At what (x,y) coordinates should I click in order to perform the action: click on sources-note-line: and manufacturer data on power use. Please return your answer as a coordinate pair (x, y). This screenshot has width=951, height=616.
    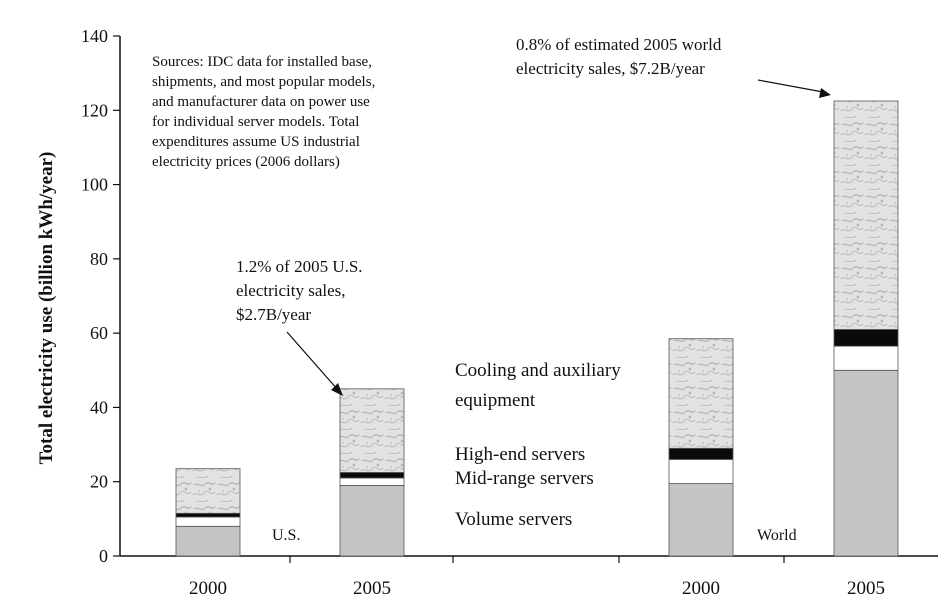
    Looking at the image, I should click on (261, 102).